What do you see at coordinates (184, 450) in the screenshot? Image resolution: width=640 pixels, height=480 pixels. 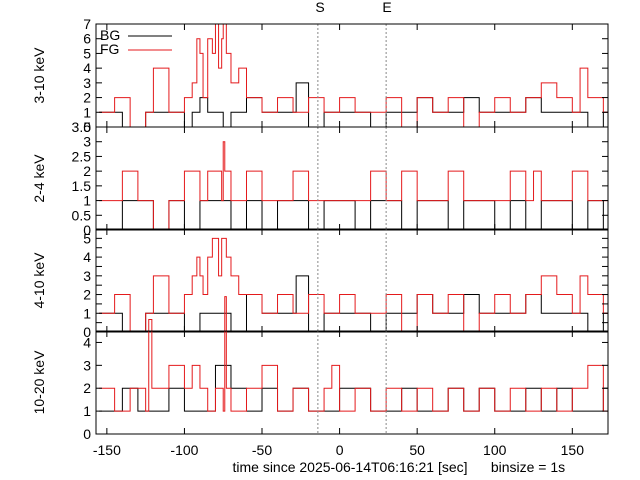 I see `x-tick-label: -100` at bounding box center [184, 450].